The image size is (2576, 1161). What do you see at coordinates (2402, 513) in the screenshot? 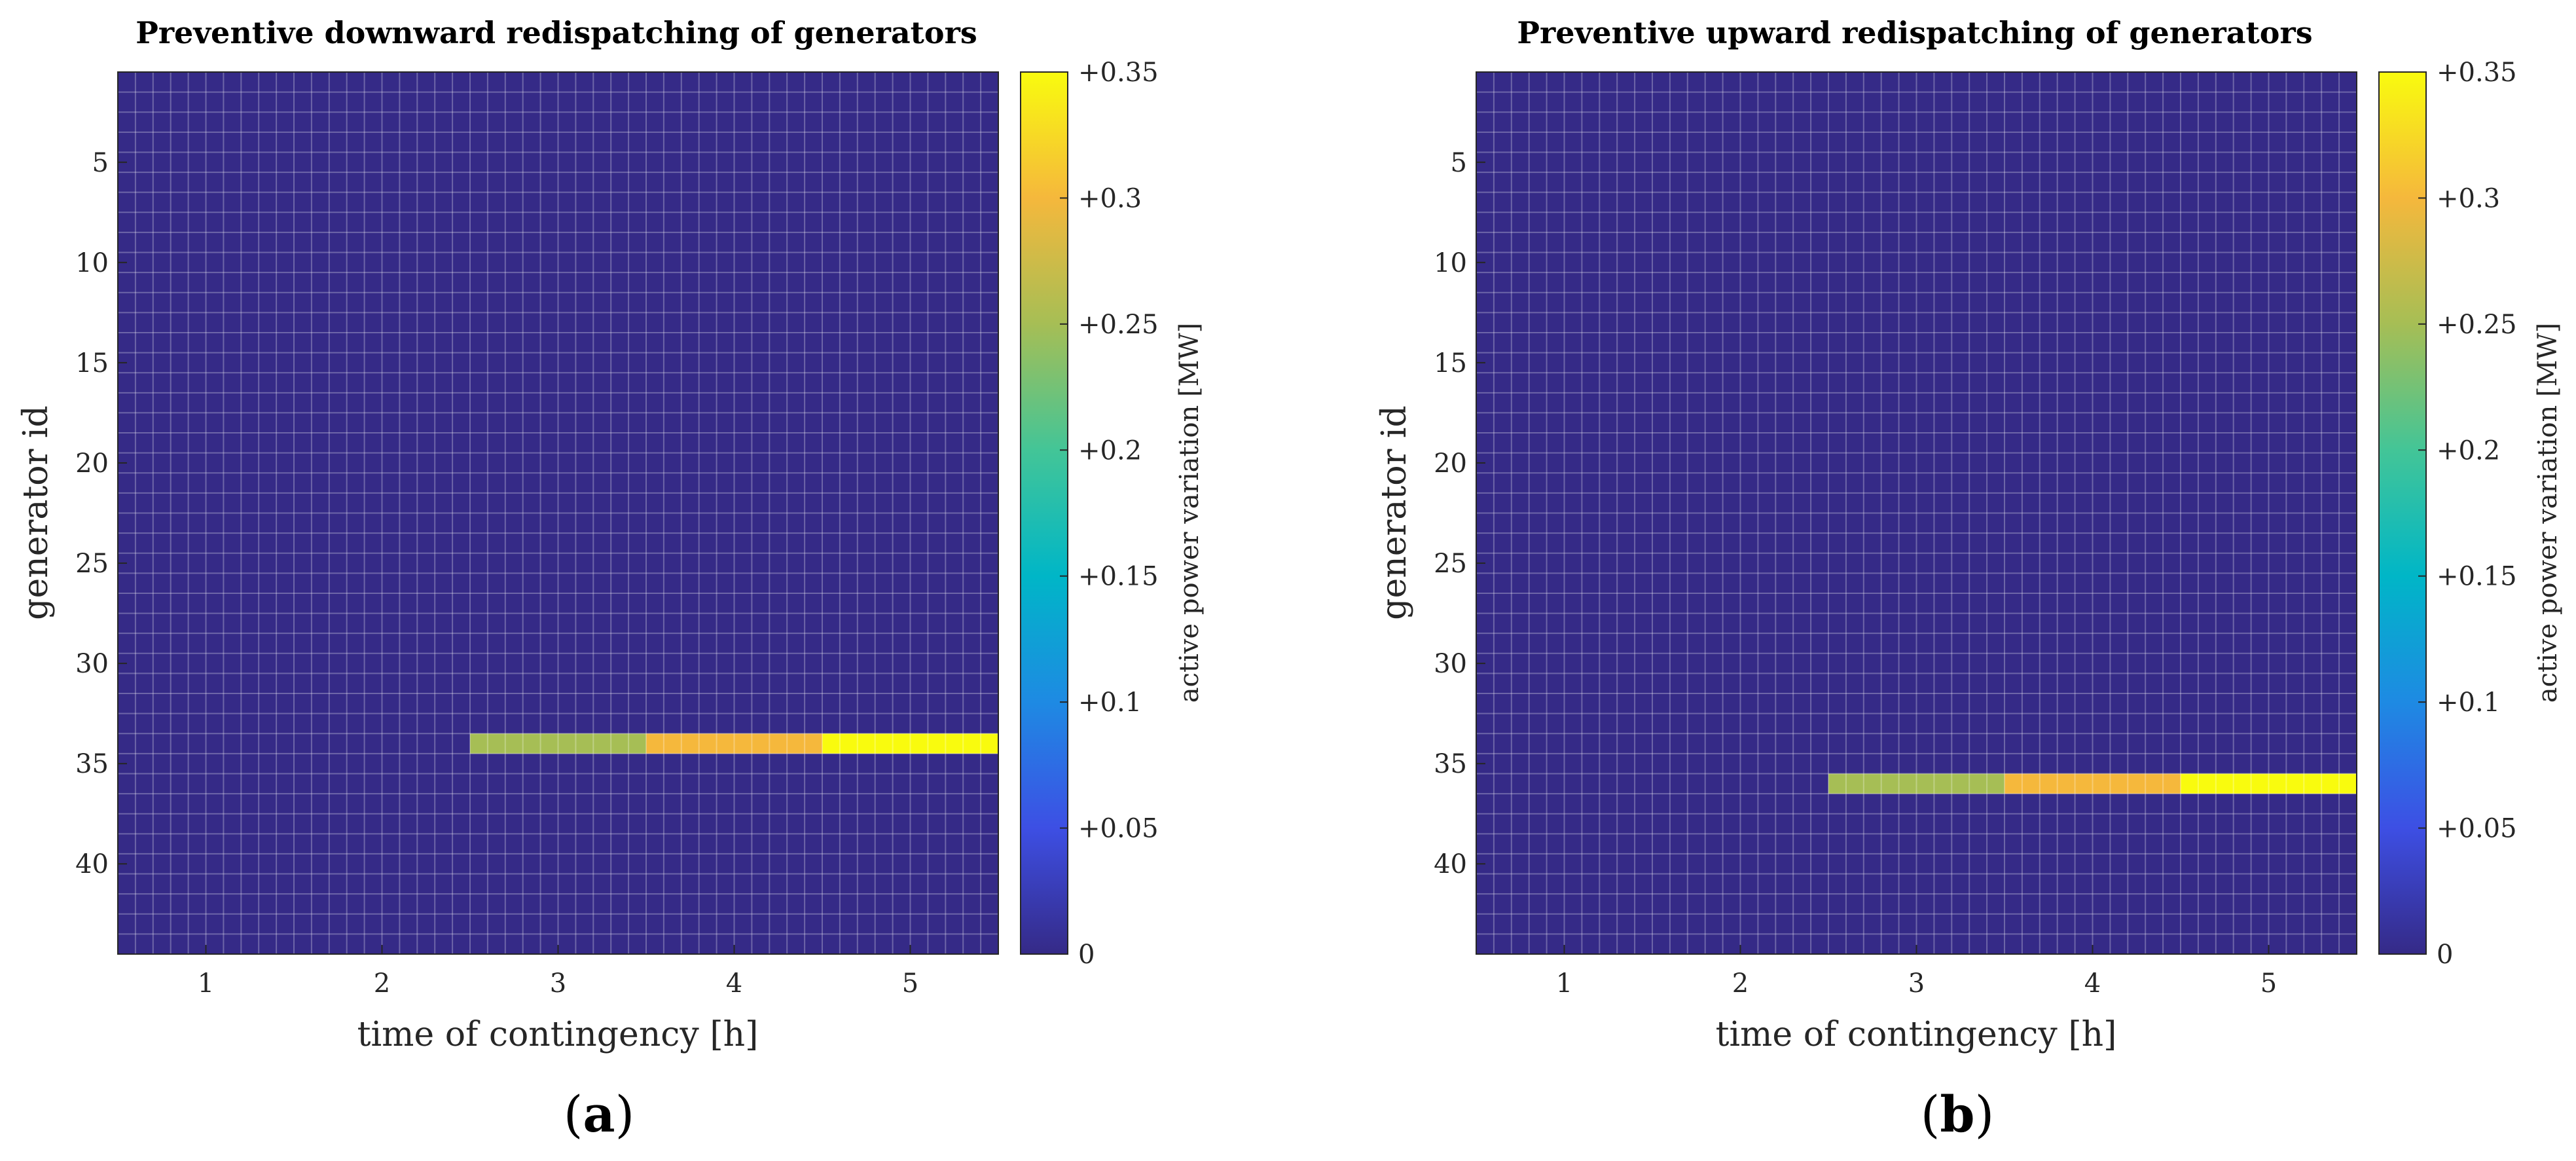
I see `colorbar-gradient` at bounding box center [2402, 513].